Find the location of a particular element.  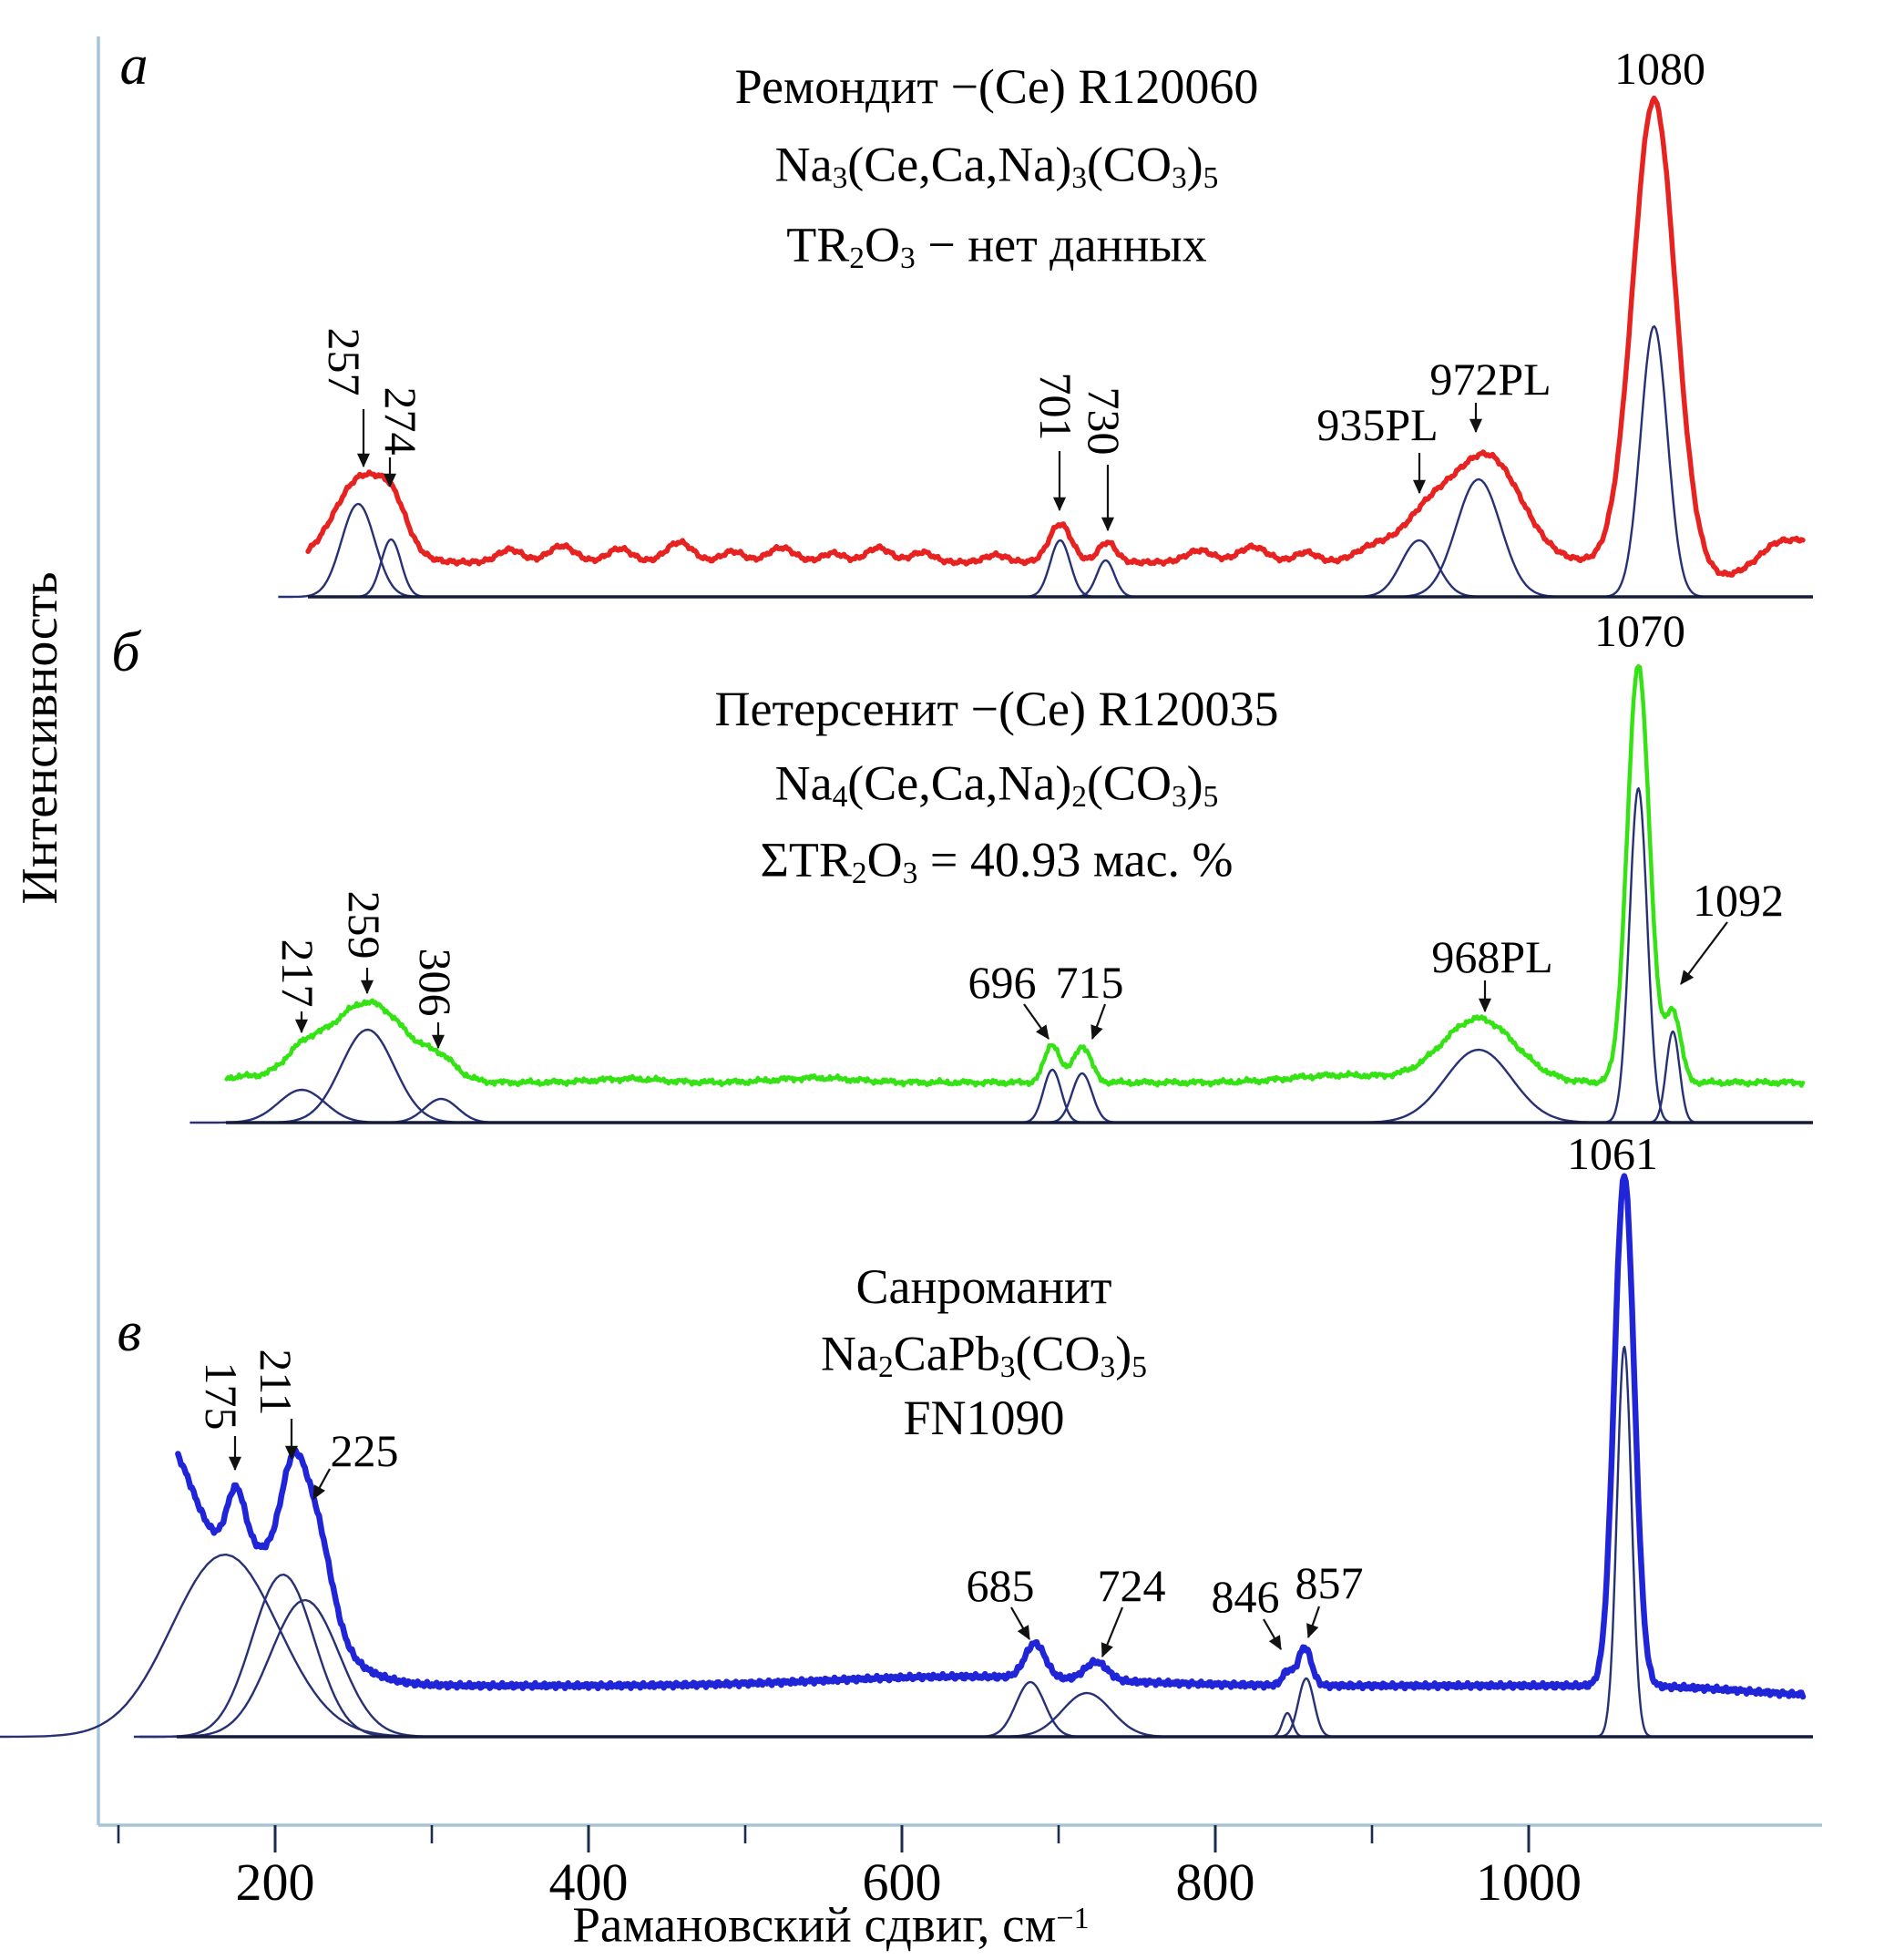

panel-letter-b: б is located at coordinates (126, 652).